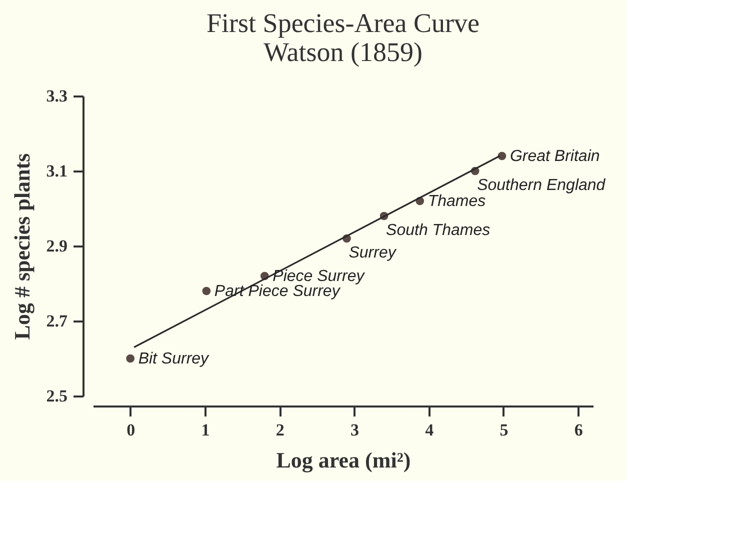 The image size is (733, 551). Describe the element at coordinates (438, 230) in the screenshot. I see `annotation: South Thames` at that location.